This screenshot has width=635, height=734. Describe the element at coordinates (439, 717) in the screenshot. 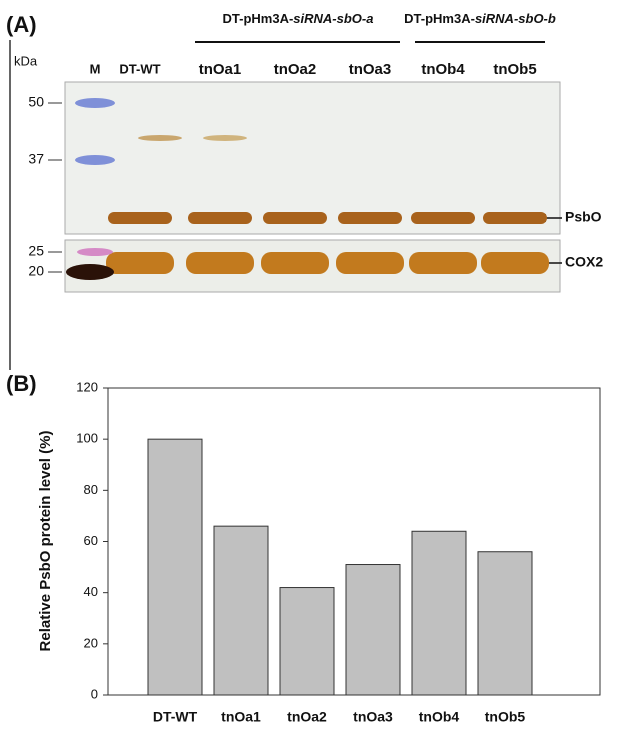

I see `x-tick-label: tnOb4` at that location.